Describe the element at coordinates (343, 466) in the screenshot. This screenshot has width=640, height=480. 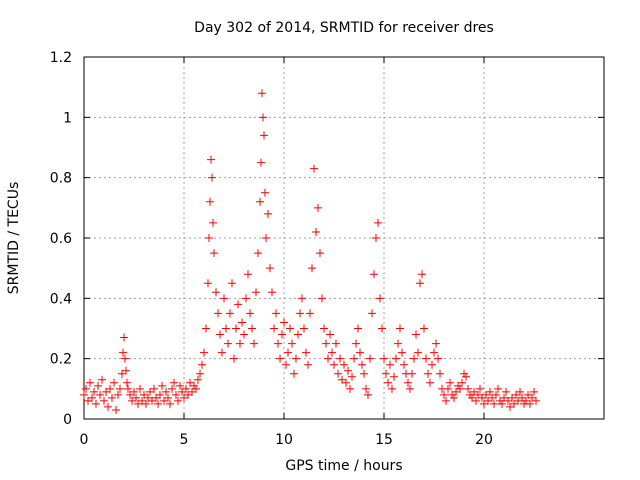
I see `x-axis-label: GPS time / hours` at that location.